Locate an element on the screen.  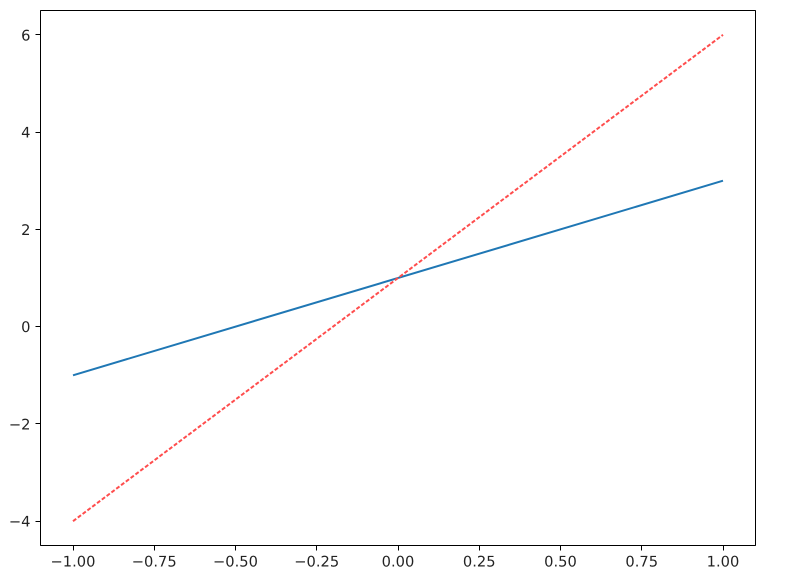
x-tick-label: −0.25 is located at coordinates (317, 562).